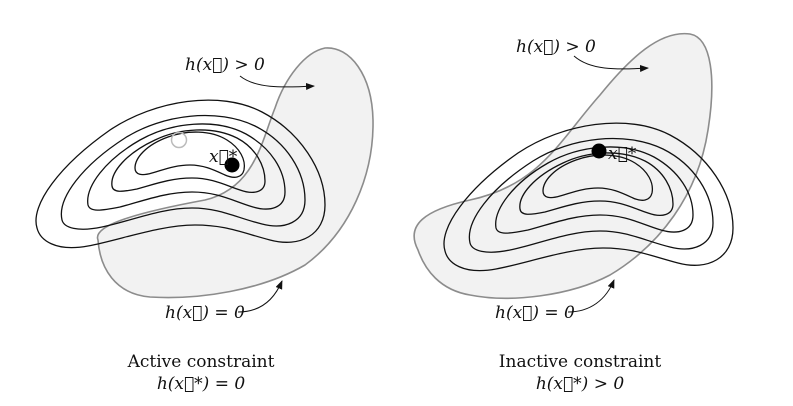  I want to click on panel-title-active: Active constraint, so click(201, 362).